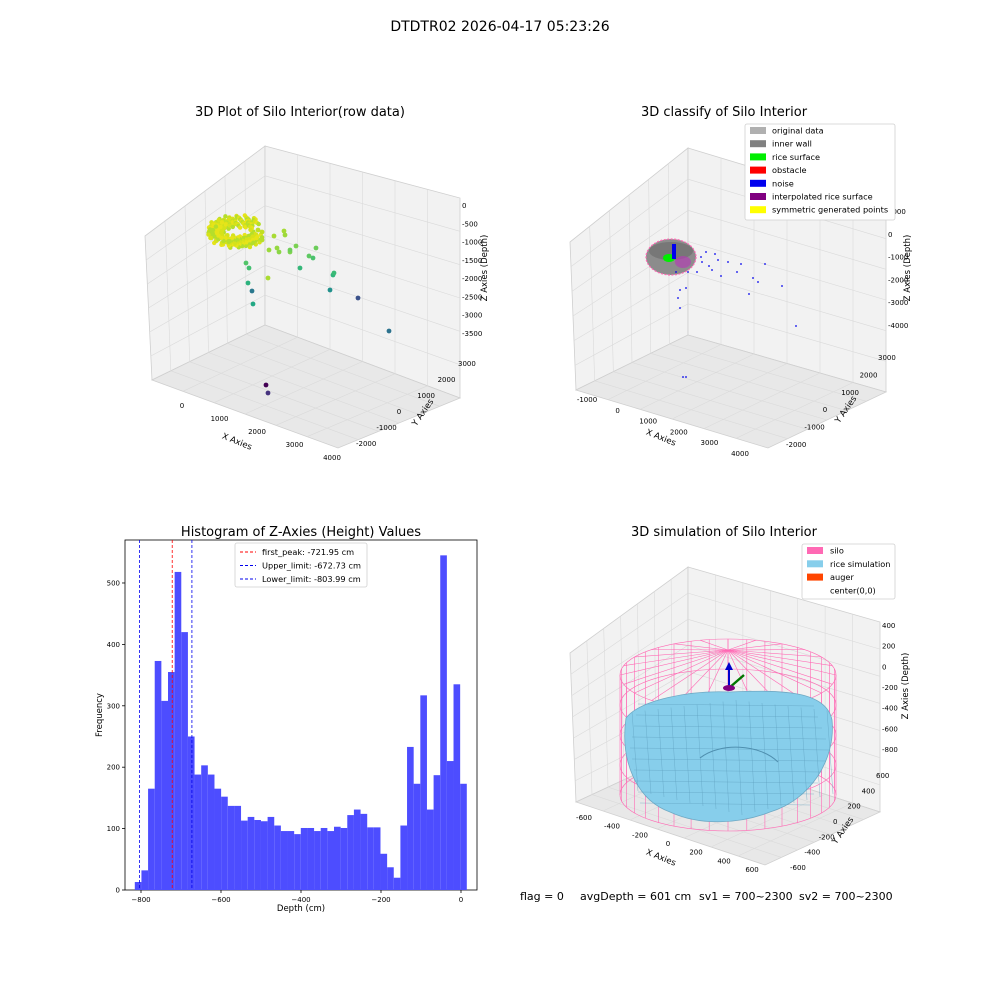 This screenshot has height=1000, width=1000. I want to click on y-tick-label: -1000, so click(814, 428).